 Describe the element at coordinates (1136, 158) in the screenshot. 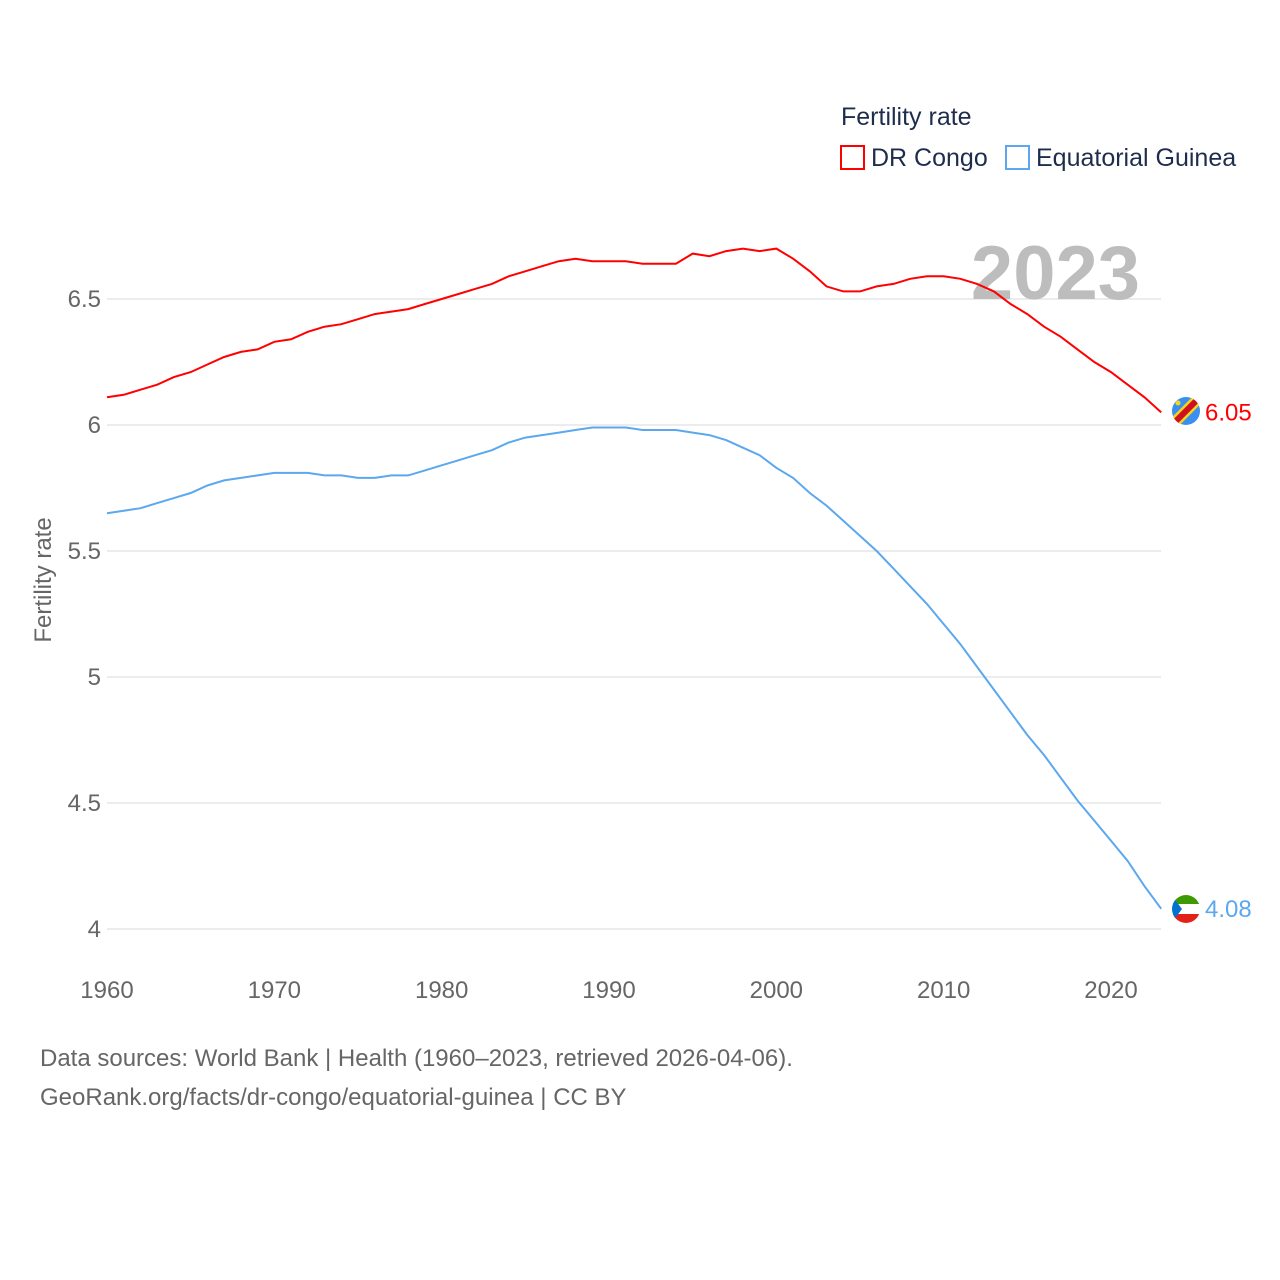

I see `legend-label: Equatorial Guinea` at that location.